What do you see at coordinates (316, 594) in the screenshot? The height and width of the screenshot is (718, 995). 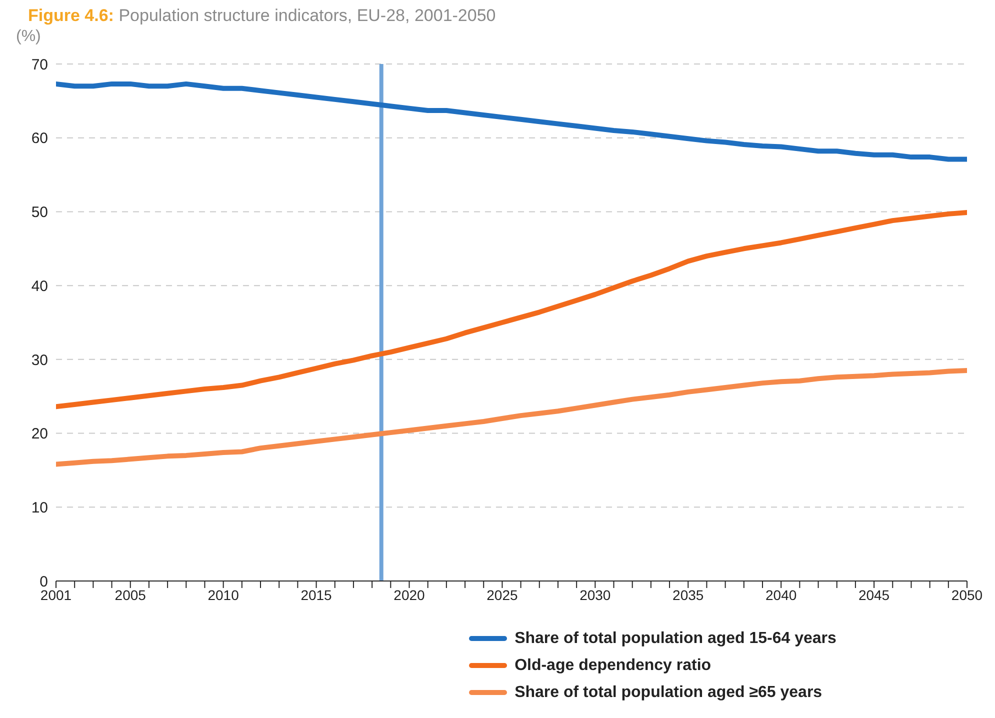 I see `x-tick-label: 2015` at bounding box center [316, 594].